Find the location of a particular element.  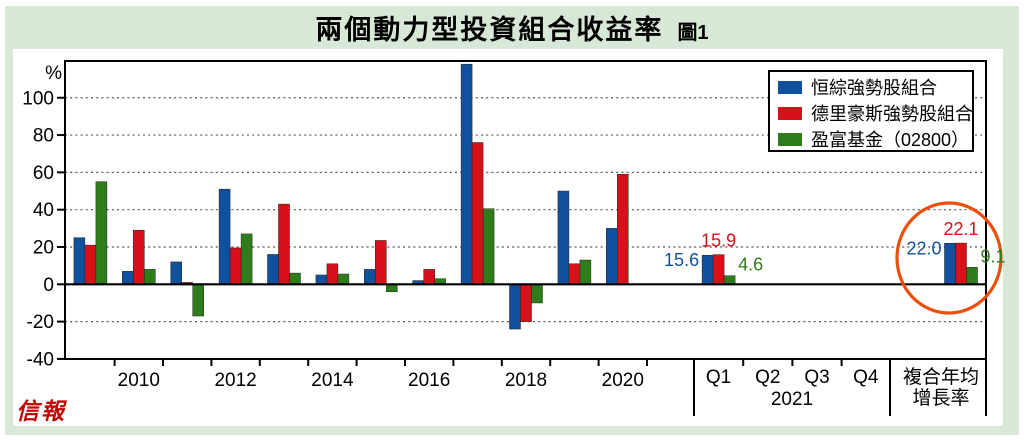

hkej-logo: 信報 is located at coordinates (41, 411).